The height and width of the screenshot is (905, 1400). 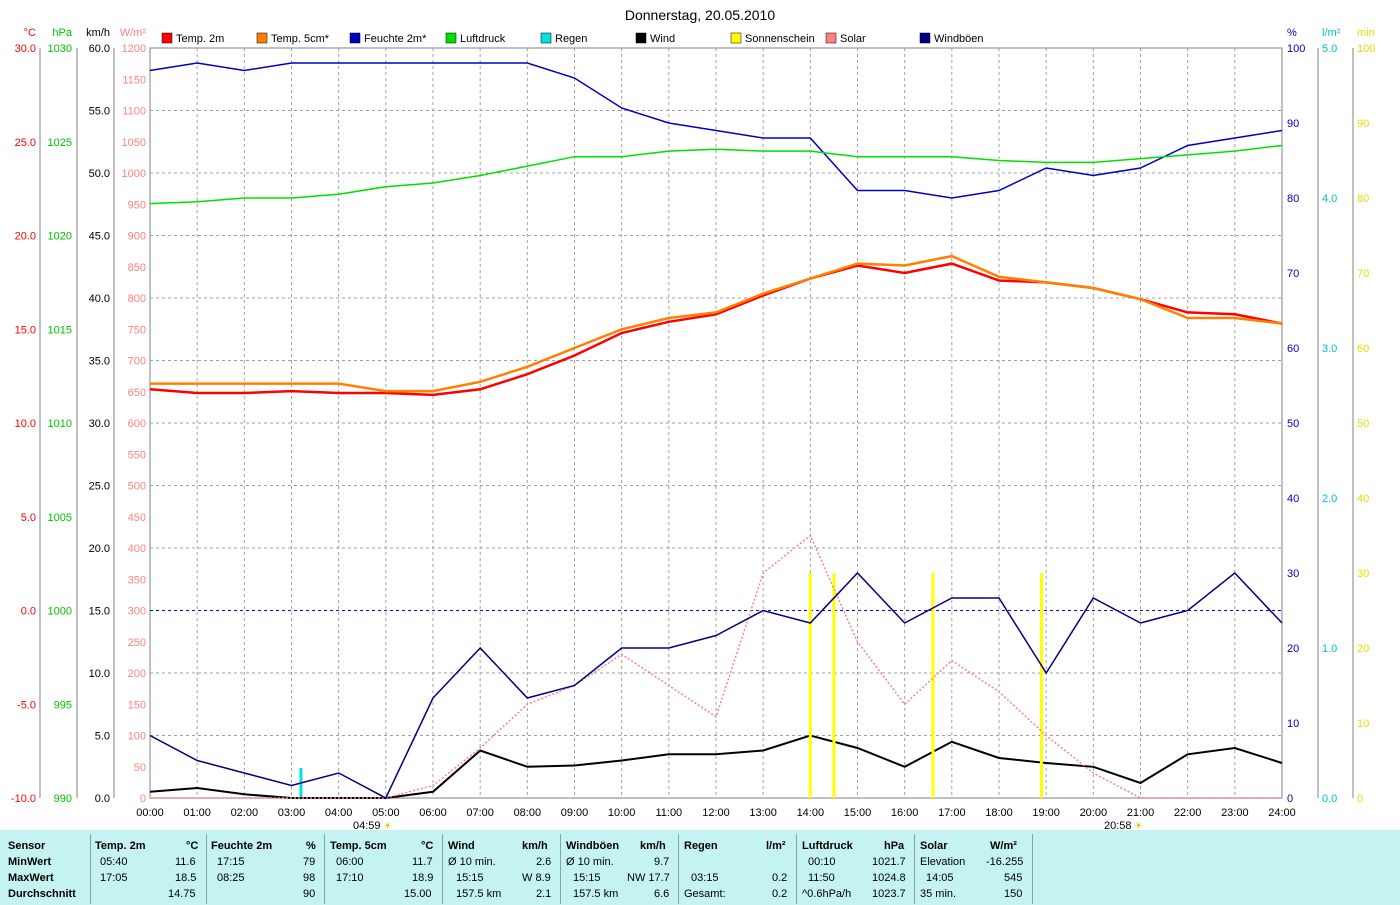 I want to click on wind-tick-label: 30.0, so click(x=99, y=424).